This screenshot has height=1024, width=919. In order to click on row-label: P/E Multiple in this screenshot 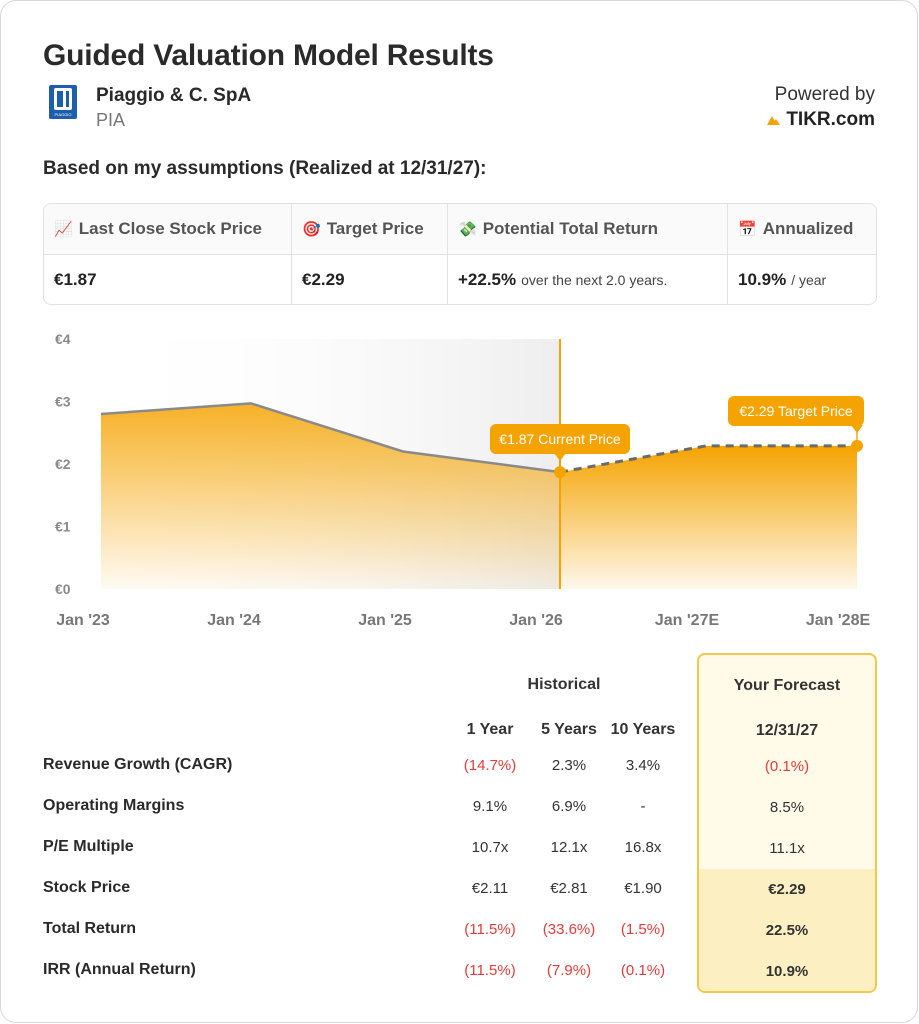, I will do `click(88, 846)`.